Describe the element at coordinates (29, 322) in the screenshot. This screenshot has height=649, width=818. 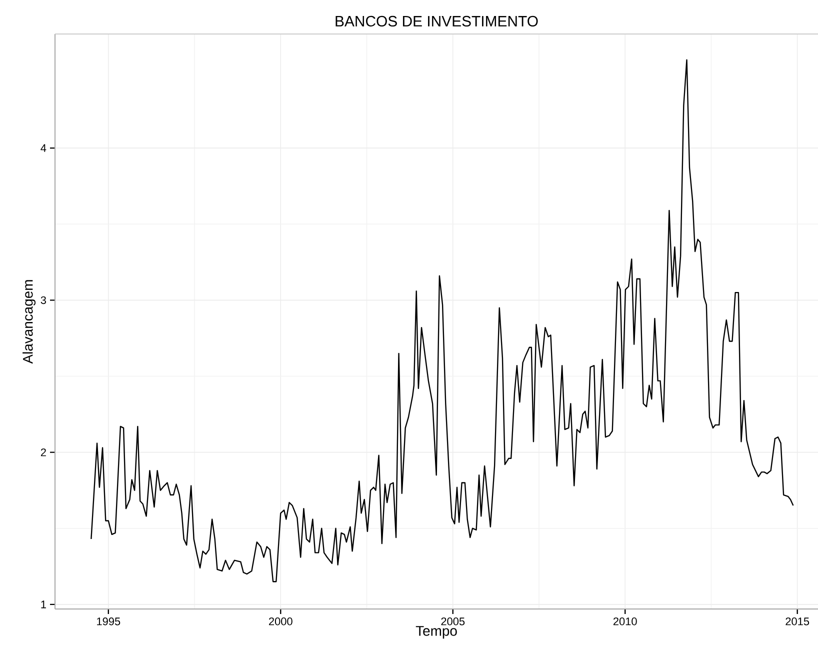
I see `y-axis-title: Alavancagem` at that location.